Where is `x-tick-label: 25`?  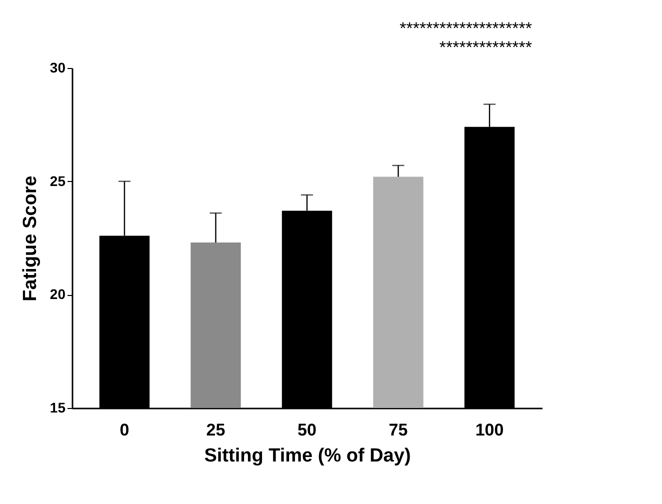 x-tick-label: 25 is located at coordinates (216, 430).